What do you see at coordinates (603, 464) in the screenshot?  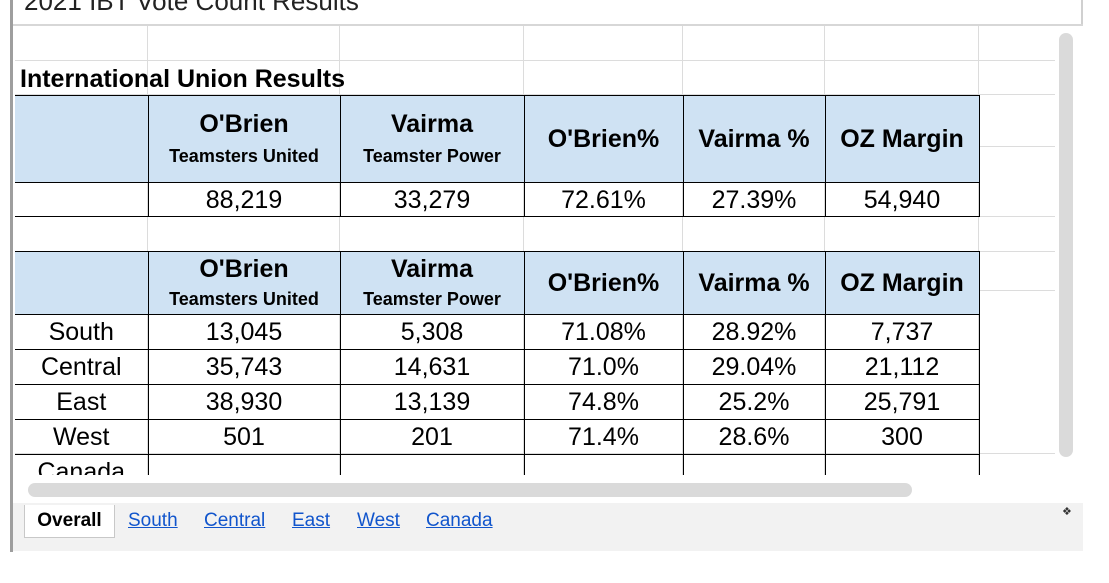 I see `obrien-pct-cell` at bounding box center [603, 464].